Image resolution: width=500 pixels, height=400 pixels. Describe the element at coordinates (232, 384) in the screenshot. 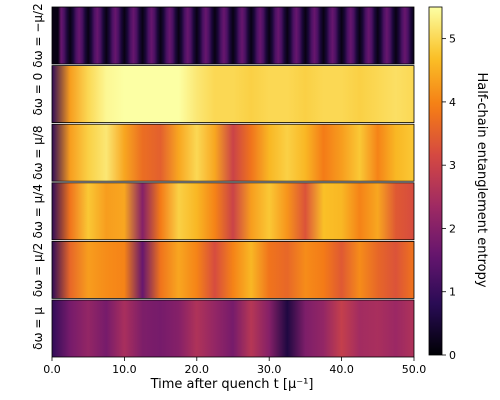

I see `x-axis-label: Time after quench t [μ⁻¹]` at that location.